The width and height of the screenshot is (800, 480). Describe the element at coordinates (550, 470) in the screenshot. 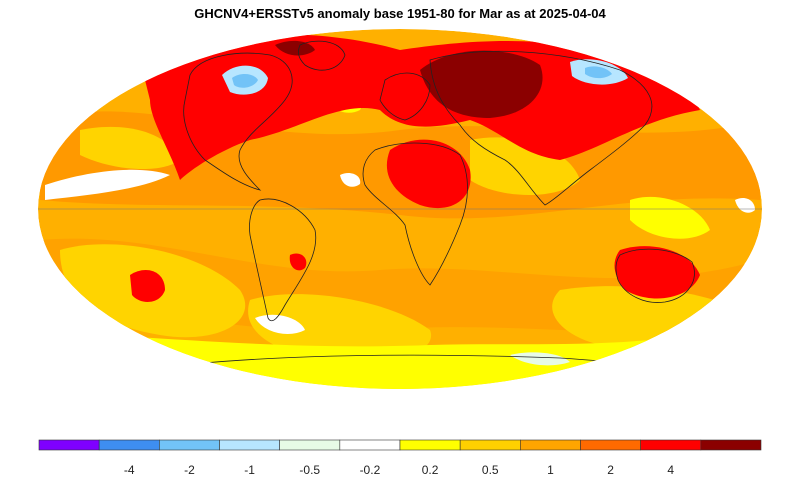

I see `legend-tick-label: 1` at that location.